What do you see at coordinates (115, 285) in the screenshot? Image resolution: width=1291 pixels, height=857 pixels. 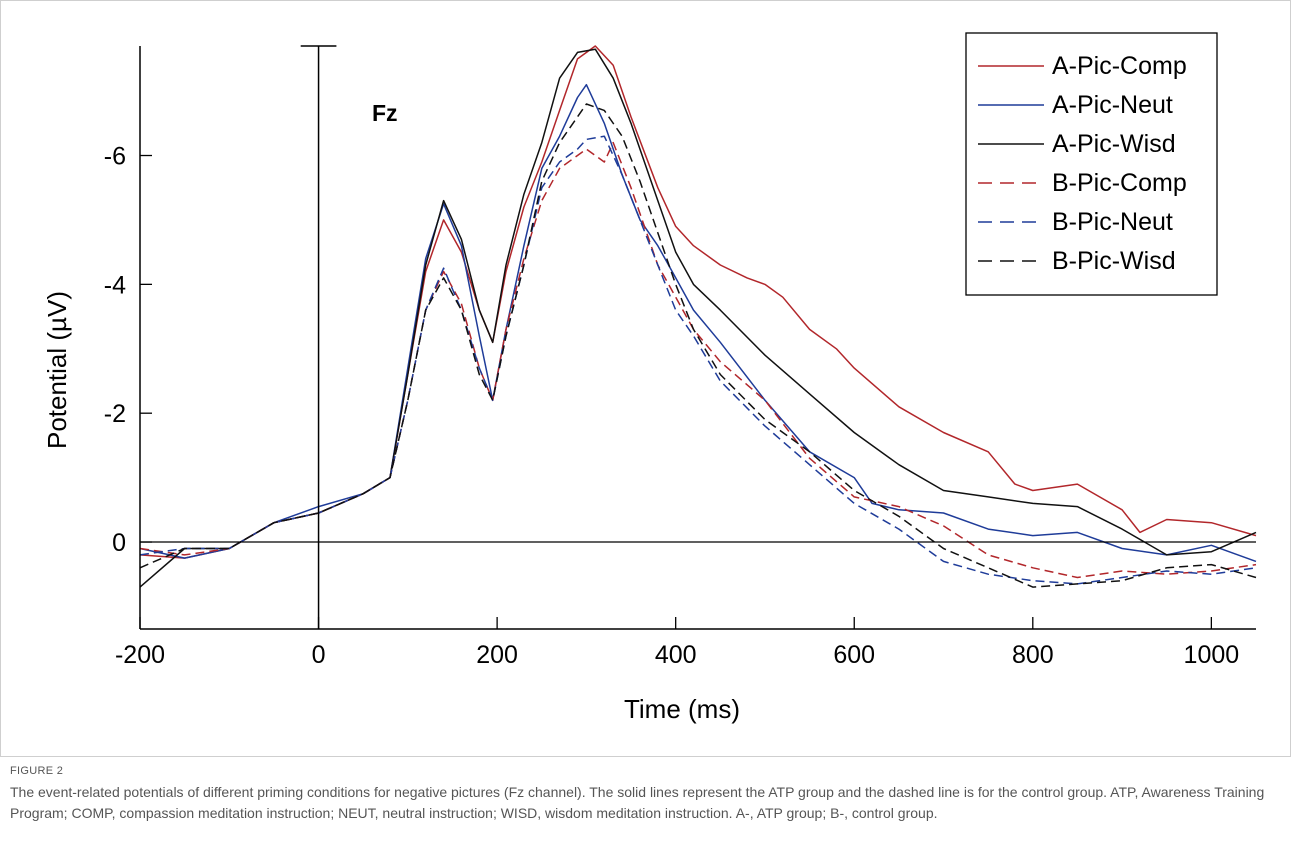 I see `y-tick-label: -4` at bounding box center [115, 285].